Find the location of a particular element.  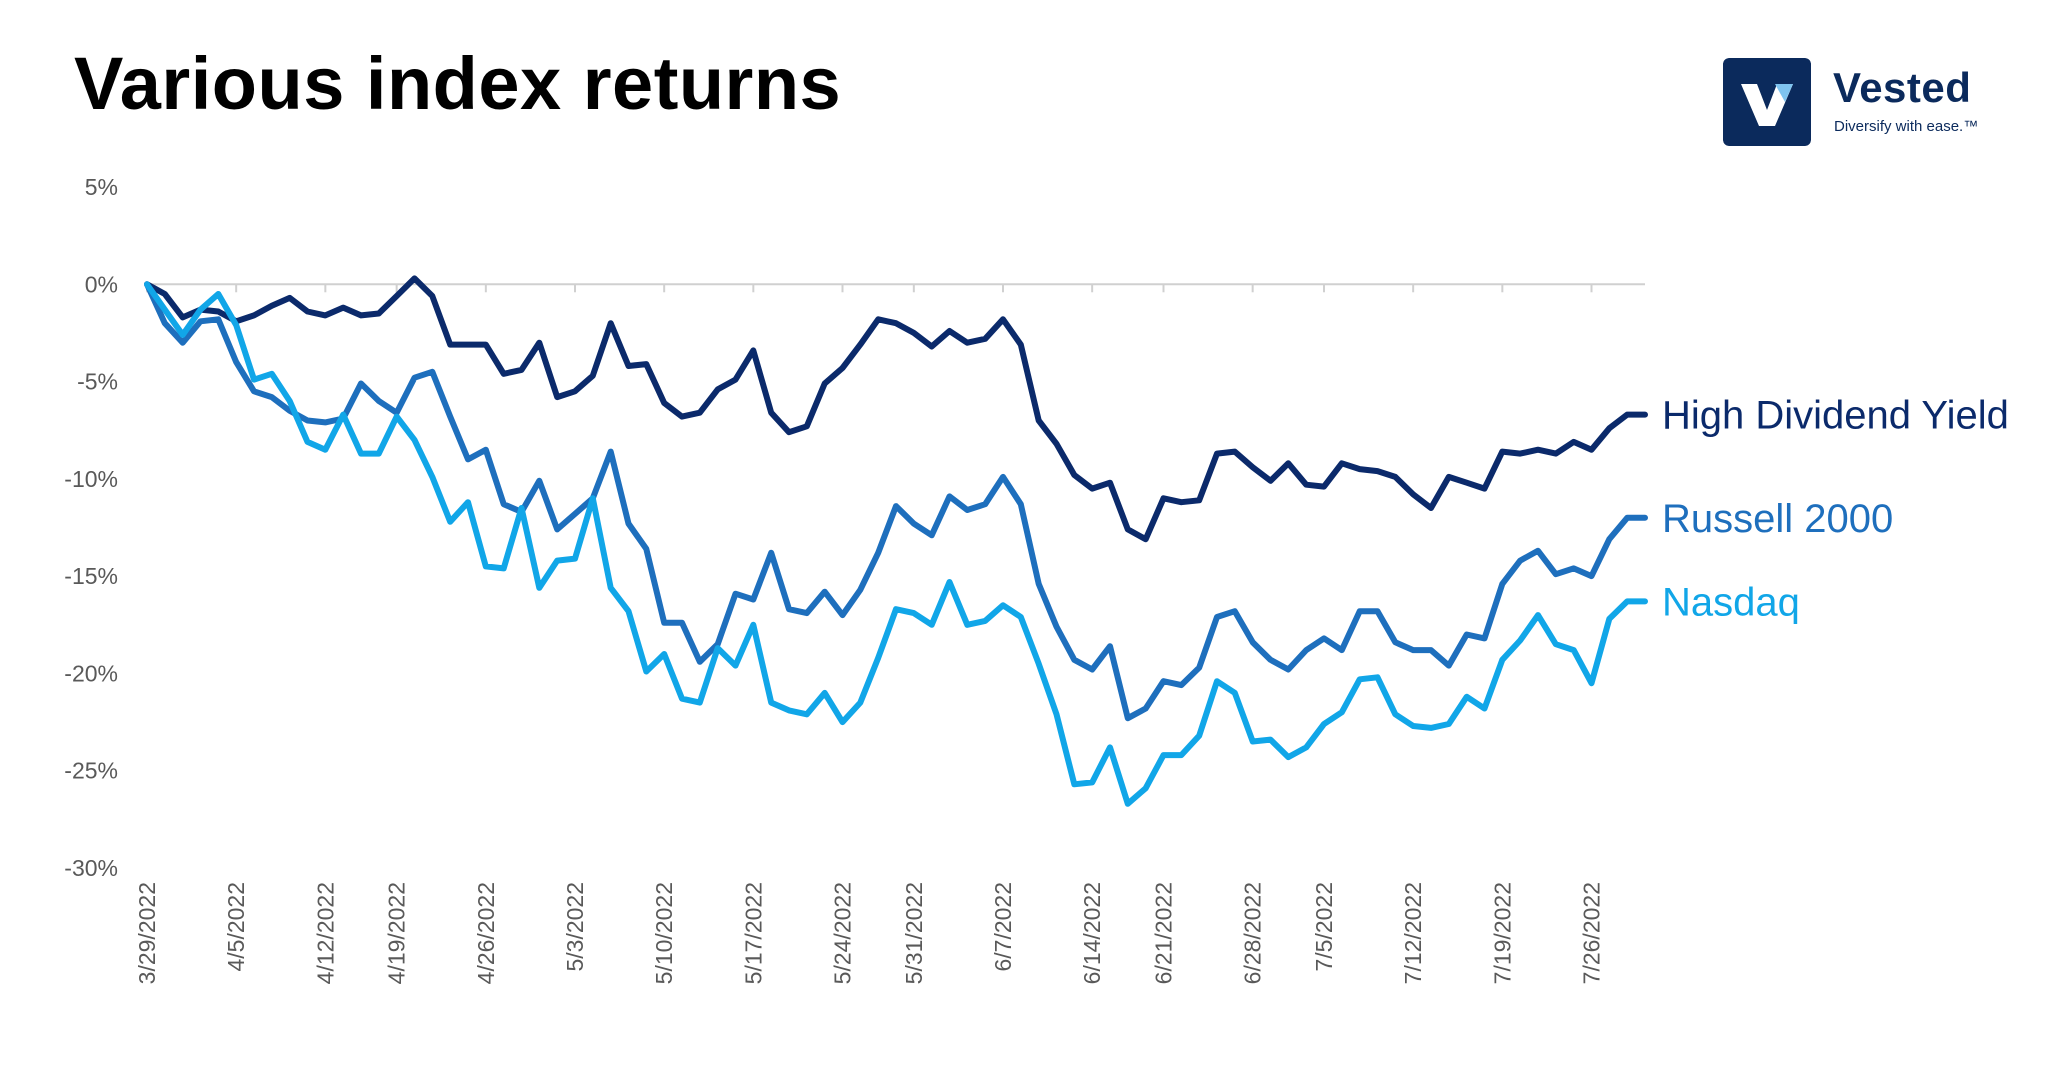

chart-title: Various index returns is located at coordinates (458, 83).